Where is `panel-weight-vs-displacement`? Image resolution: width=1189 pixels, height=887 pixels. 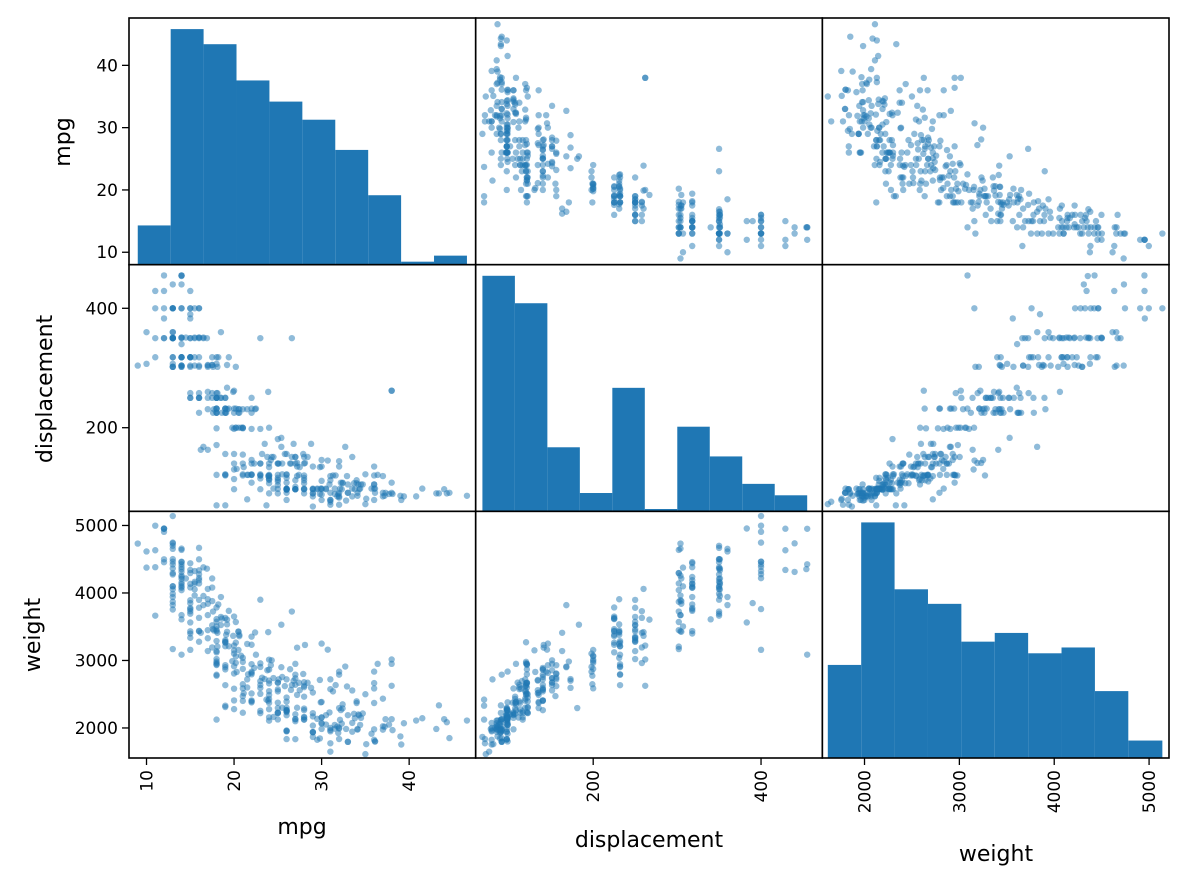 panel-weight-vs-displacement is located at coordinates (645, 635).